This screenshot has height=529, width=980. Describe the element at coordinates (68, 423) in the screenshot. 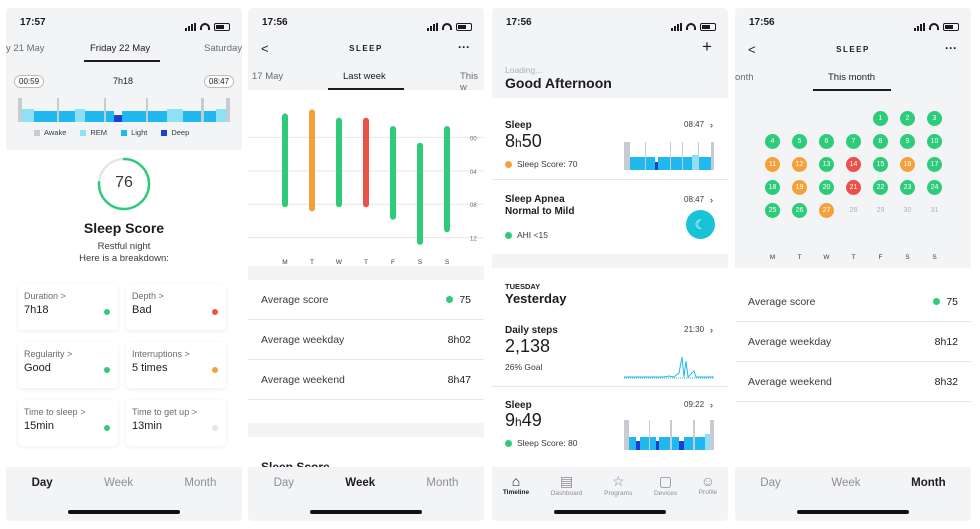

I see `metric-card: Time to sleep > 15min` at that location.